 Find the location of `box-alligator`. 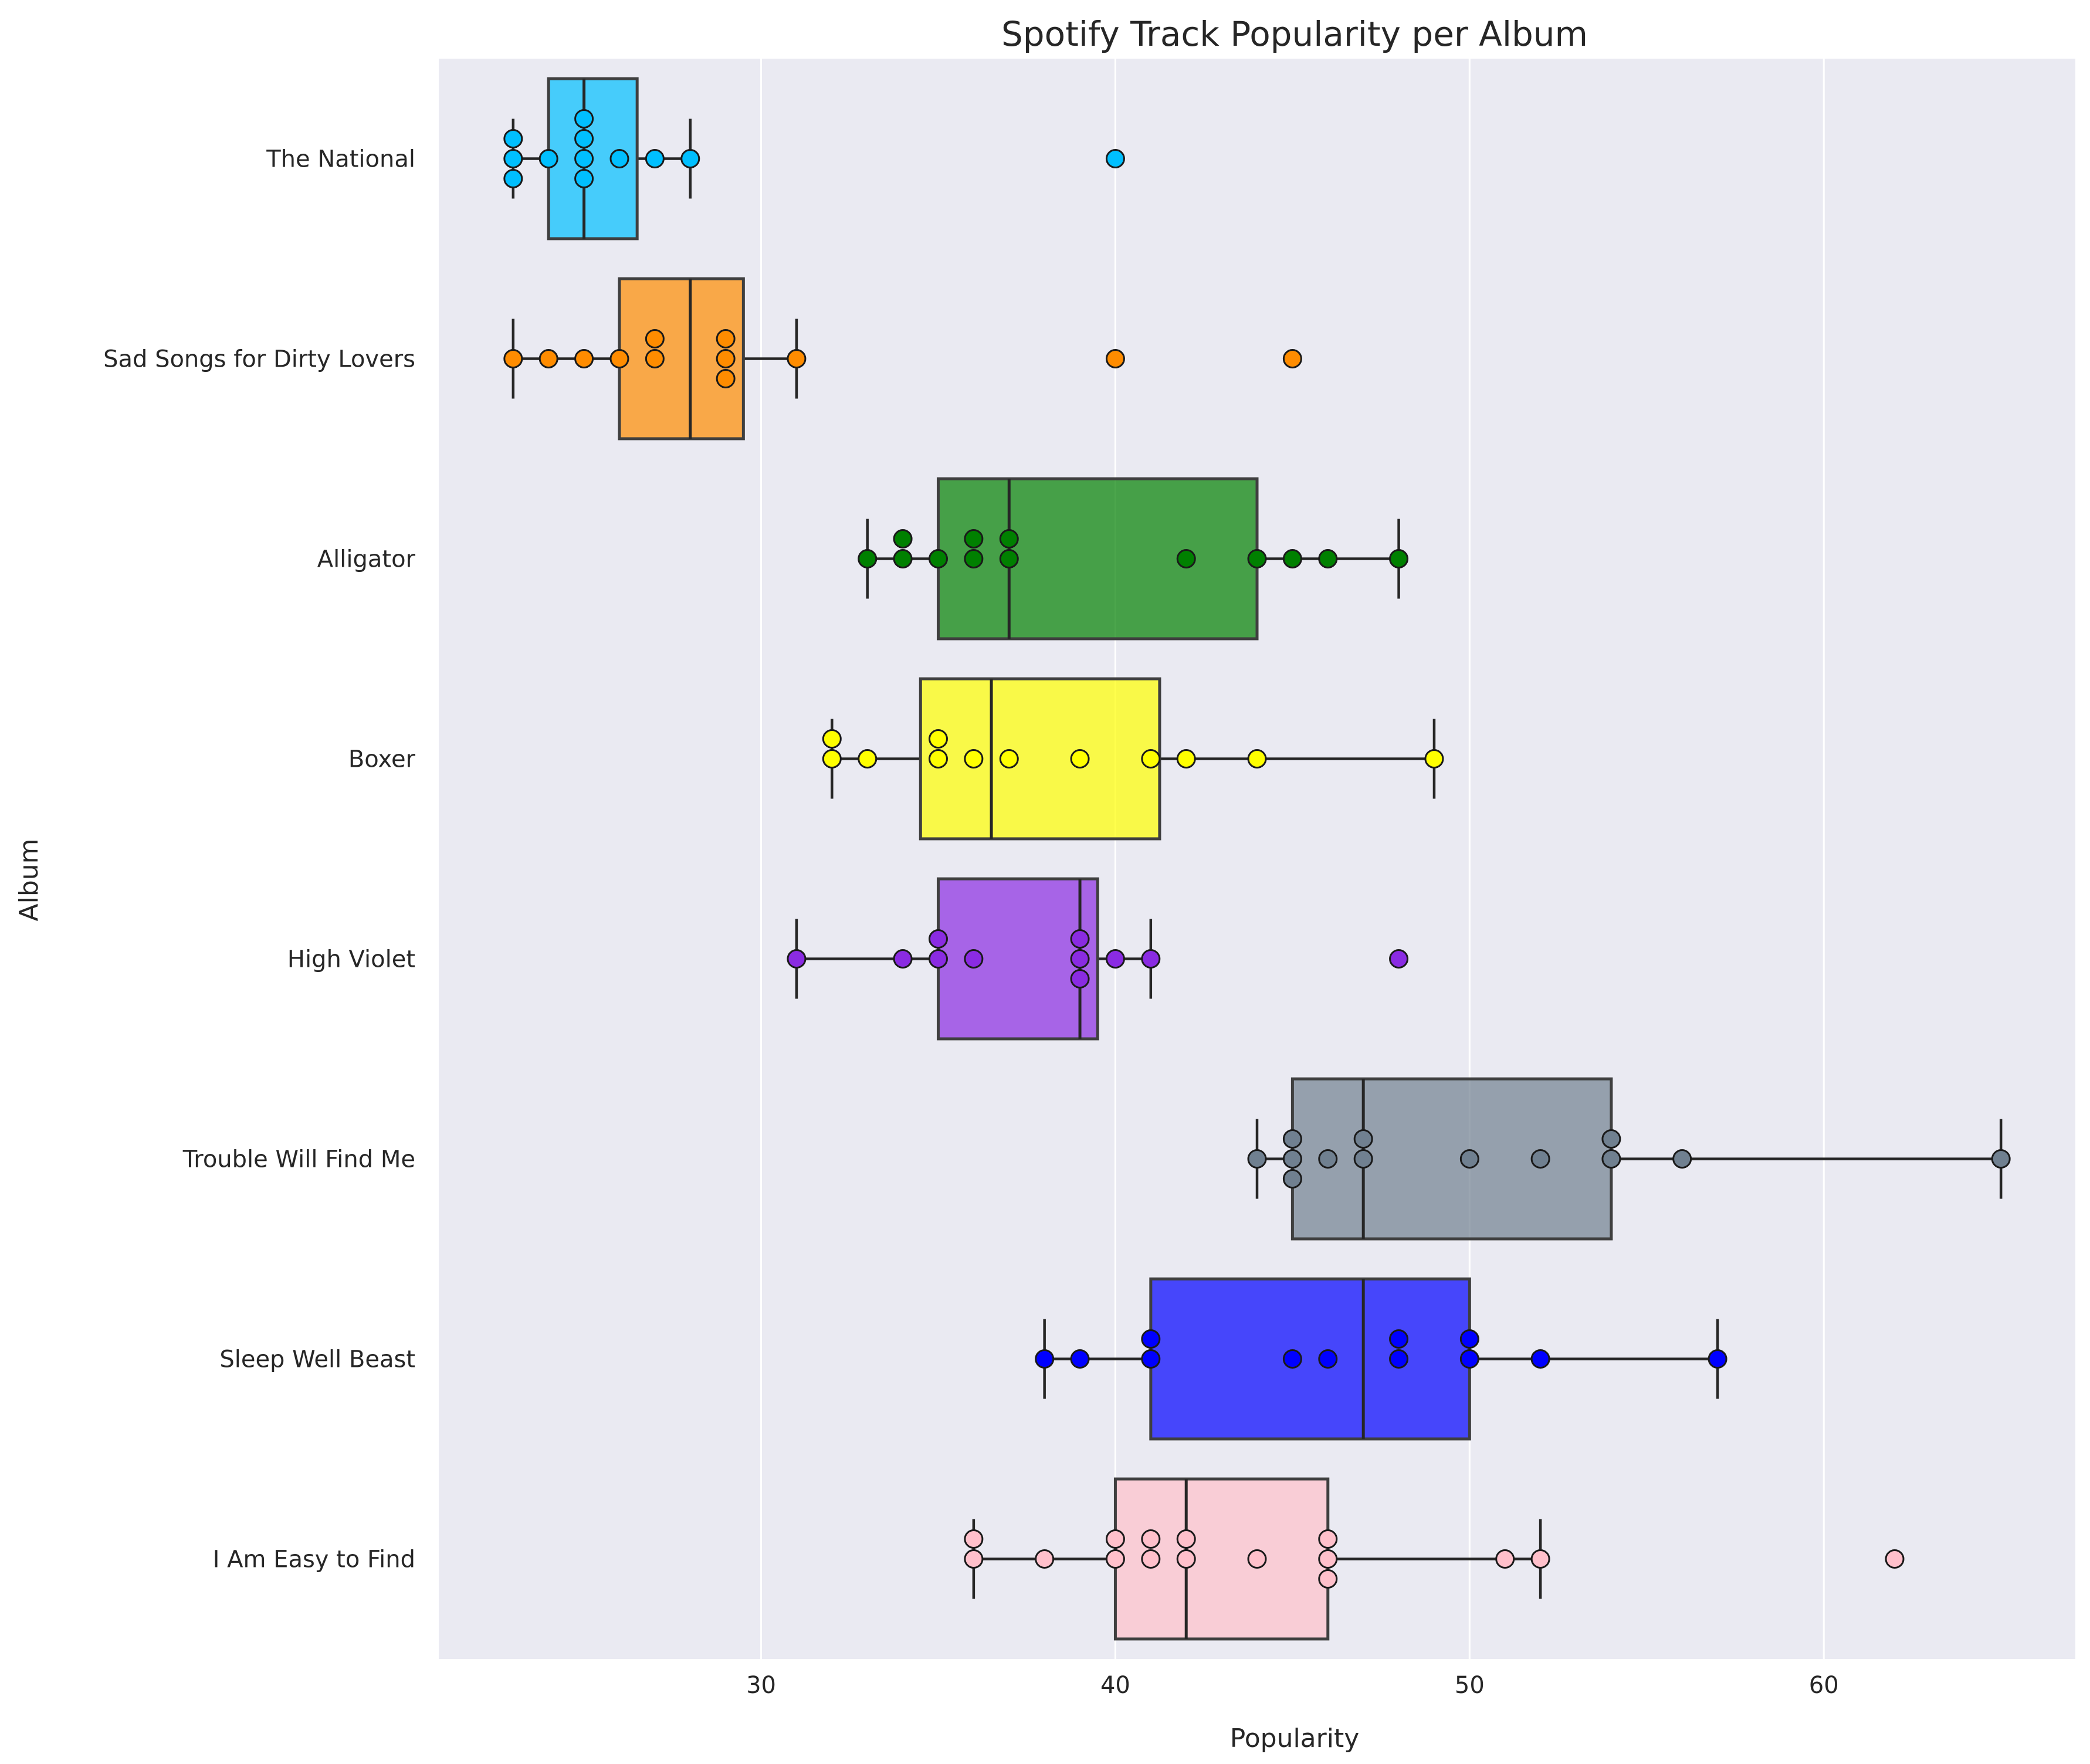

box-alligator is located at coordinates (1097, 559).